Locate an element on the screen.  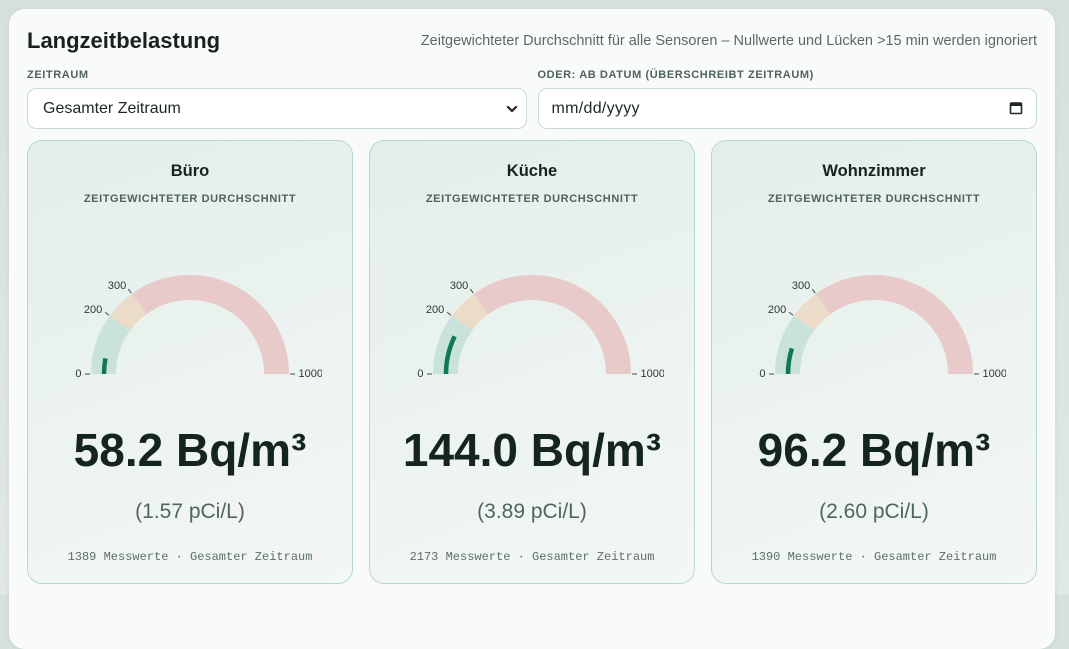
card-title: Wohnzimmer is located at coordinates (874, 171).